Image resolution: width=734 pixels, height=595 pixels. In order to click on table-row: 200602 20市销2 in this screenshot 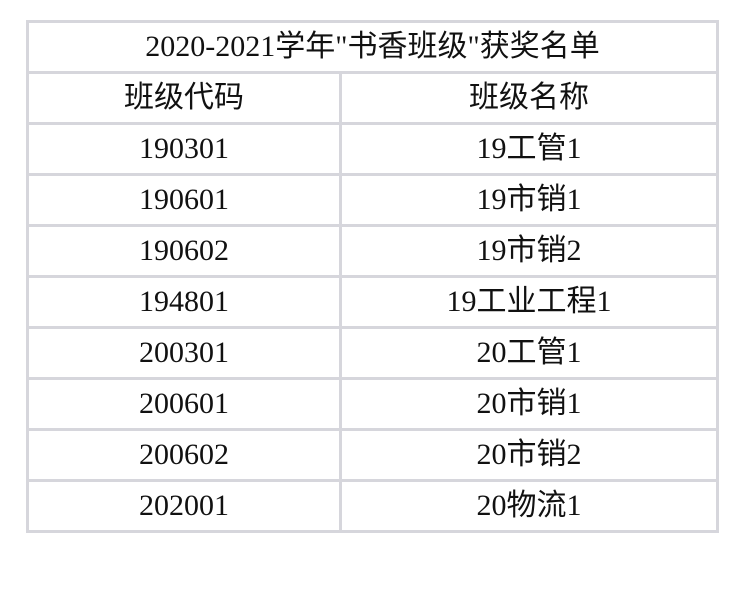, I will do `click(372, 455)`.